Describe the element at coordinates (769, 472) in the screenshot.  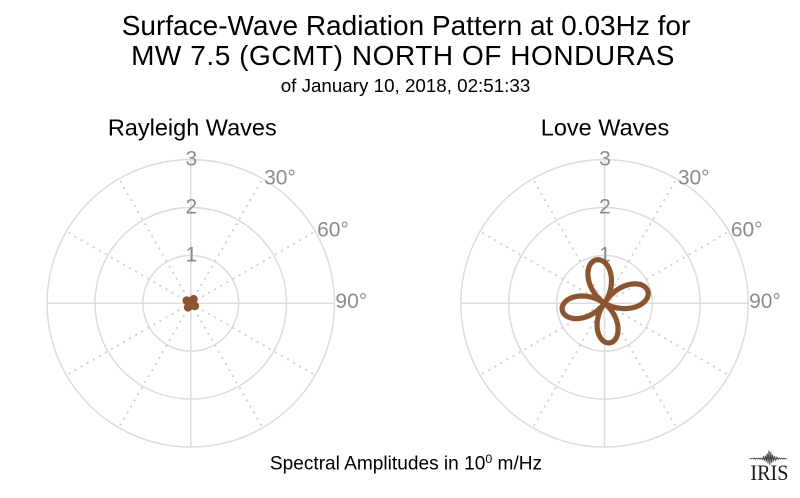
I see `svg-text: IRIS` at that location.